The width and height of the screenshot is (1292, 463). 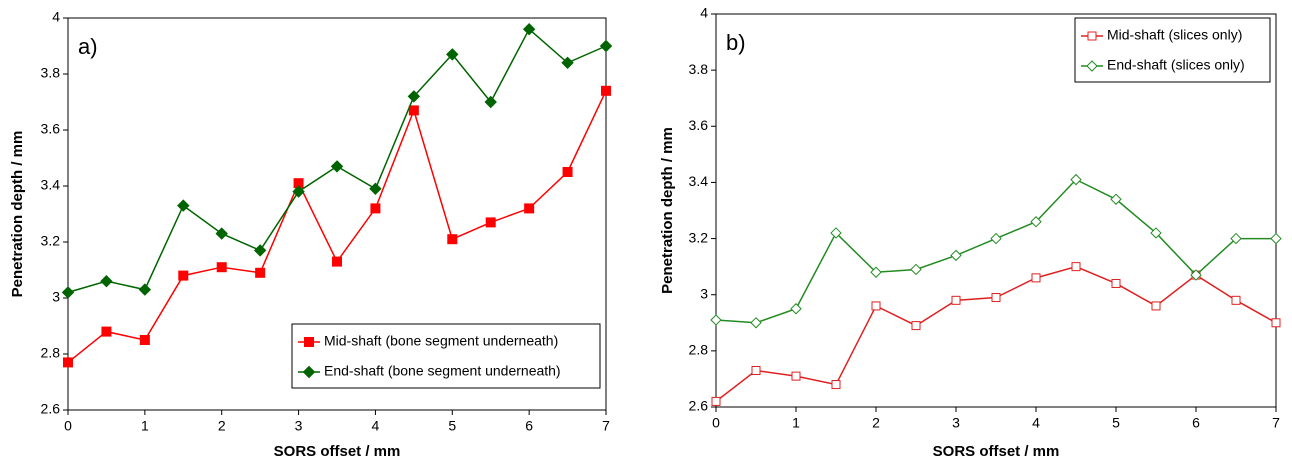 What do you see at coordinates (736, 42) in the screenshot?
I see `panel-label: b)` at bounding box center [736, 42].